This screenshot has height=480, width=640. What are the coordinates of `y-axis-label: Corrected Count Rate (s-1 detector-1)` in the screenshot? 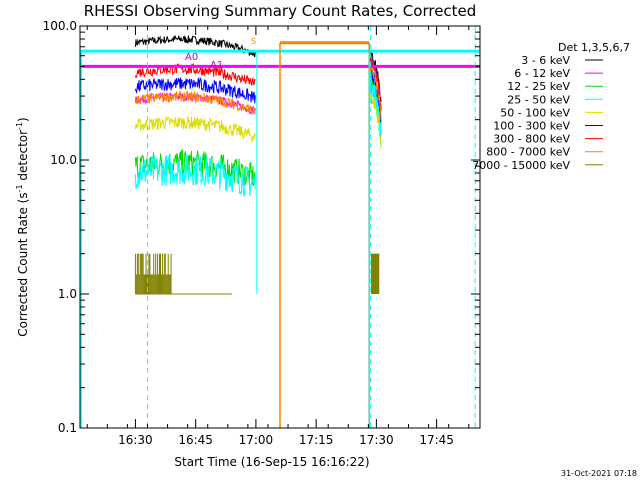 It's located at (22, 226).